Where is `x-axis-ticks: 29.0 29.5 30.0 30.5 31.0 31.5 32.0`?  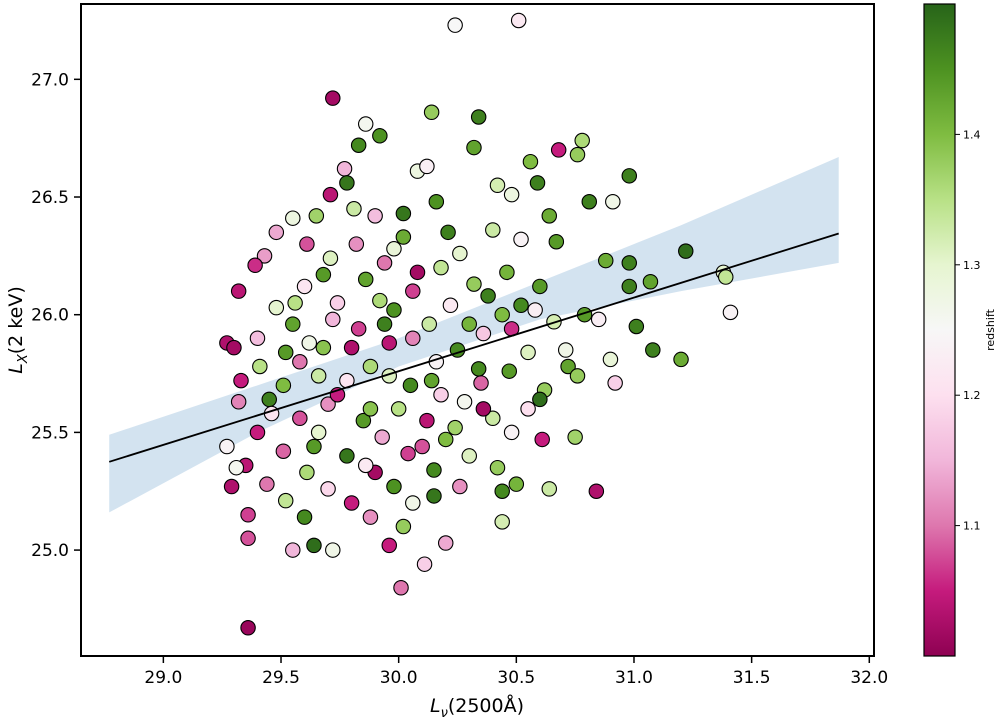
x-axis-ticks: 29.0 29.5 30.0 30.5 31.0 31.5 32.0 is located at coordinates (516, 672).